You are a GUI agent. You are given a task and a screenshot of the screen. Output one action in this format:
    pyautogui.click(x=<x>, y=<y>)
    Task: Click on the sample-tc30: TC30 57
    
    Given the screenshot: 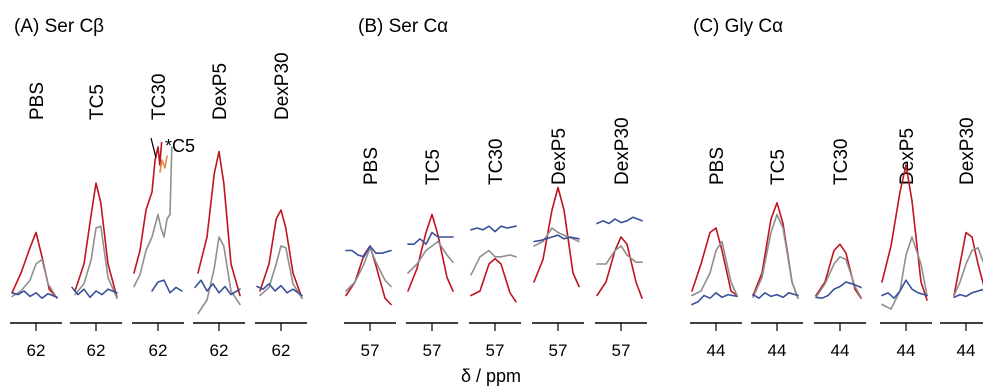 What is the action you would take?
    pyautogui.click(x=495, y=249)
    